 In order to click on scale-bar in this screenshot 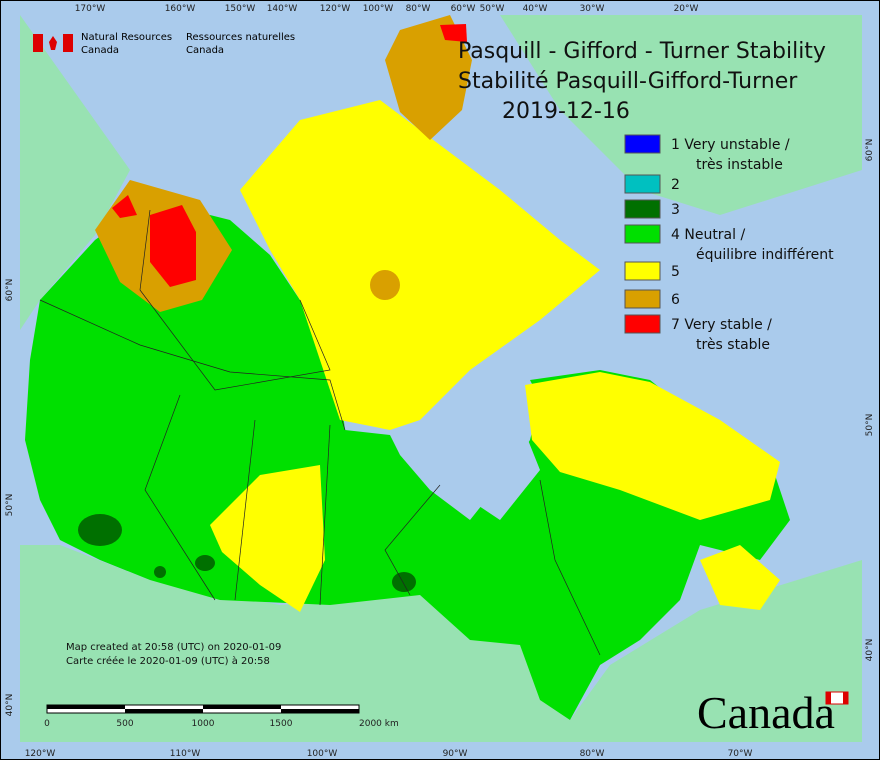, I will do `click(203, 709)`.